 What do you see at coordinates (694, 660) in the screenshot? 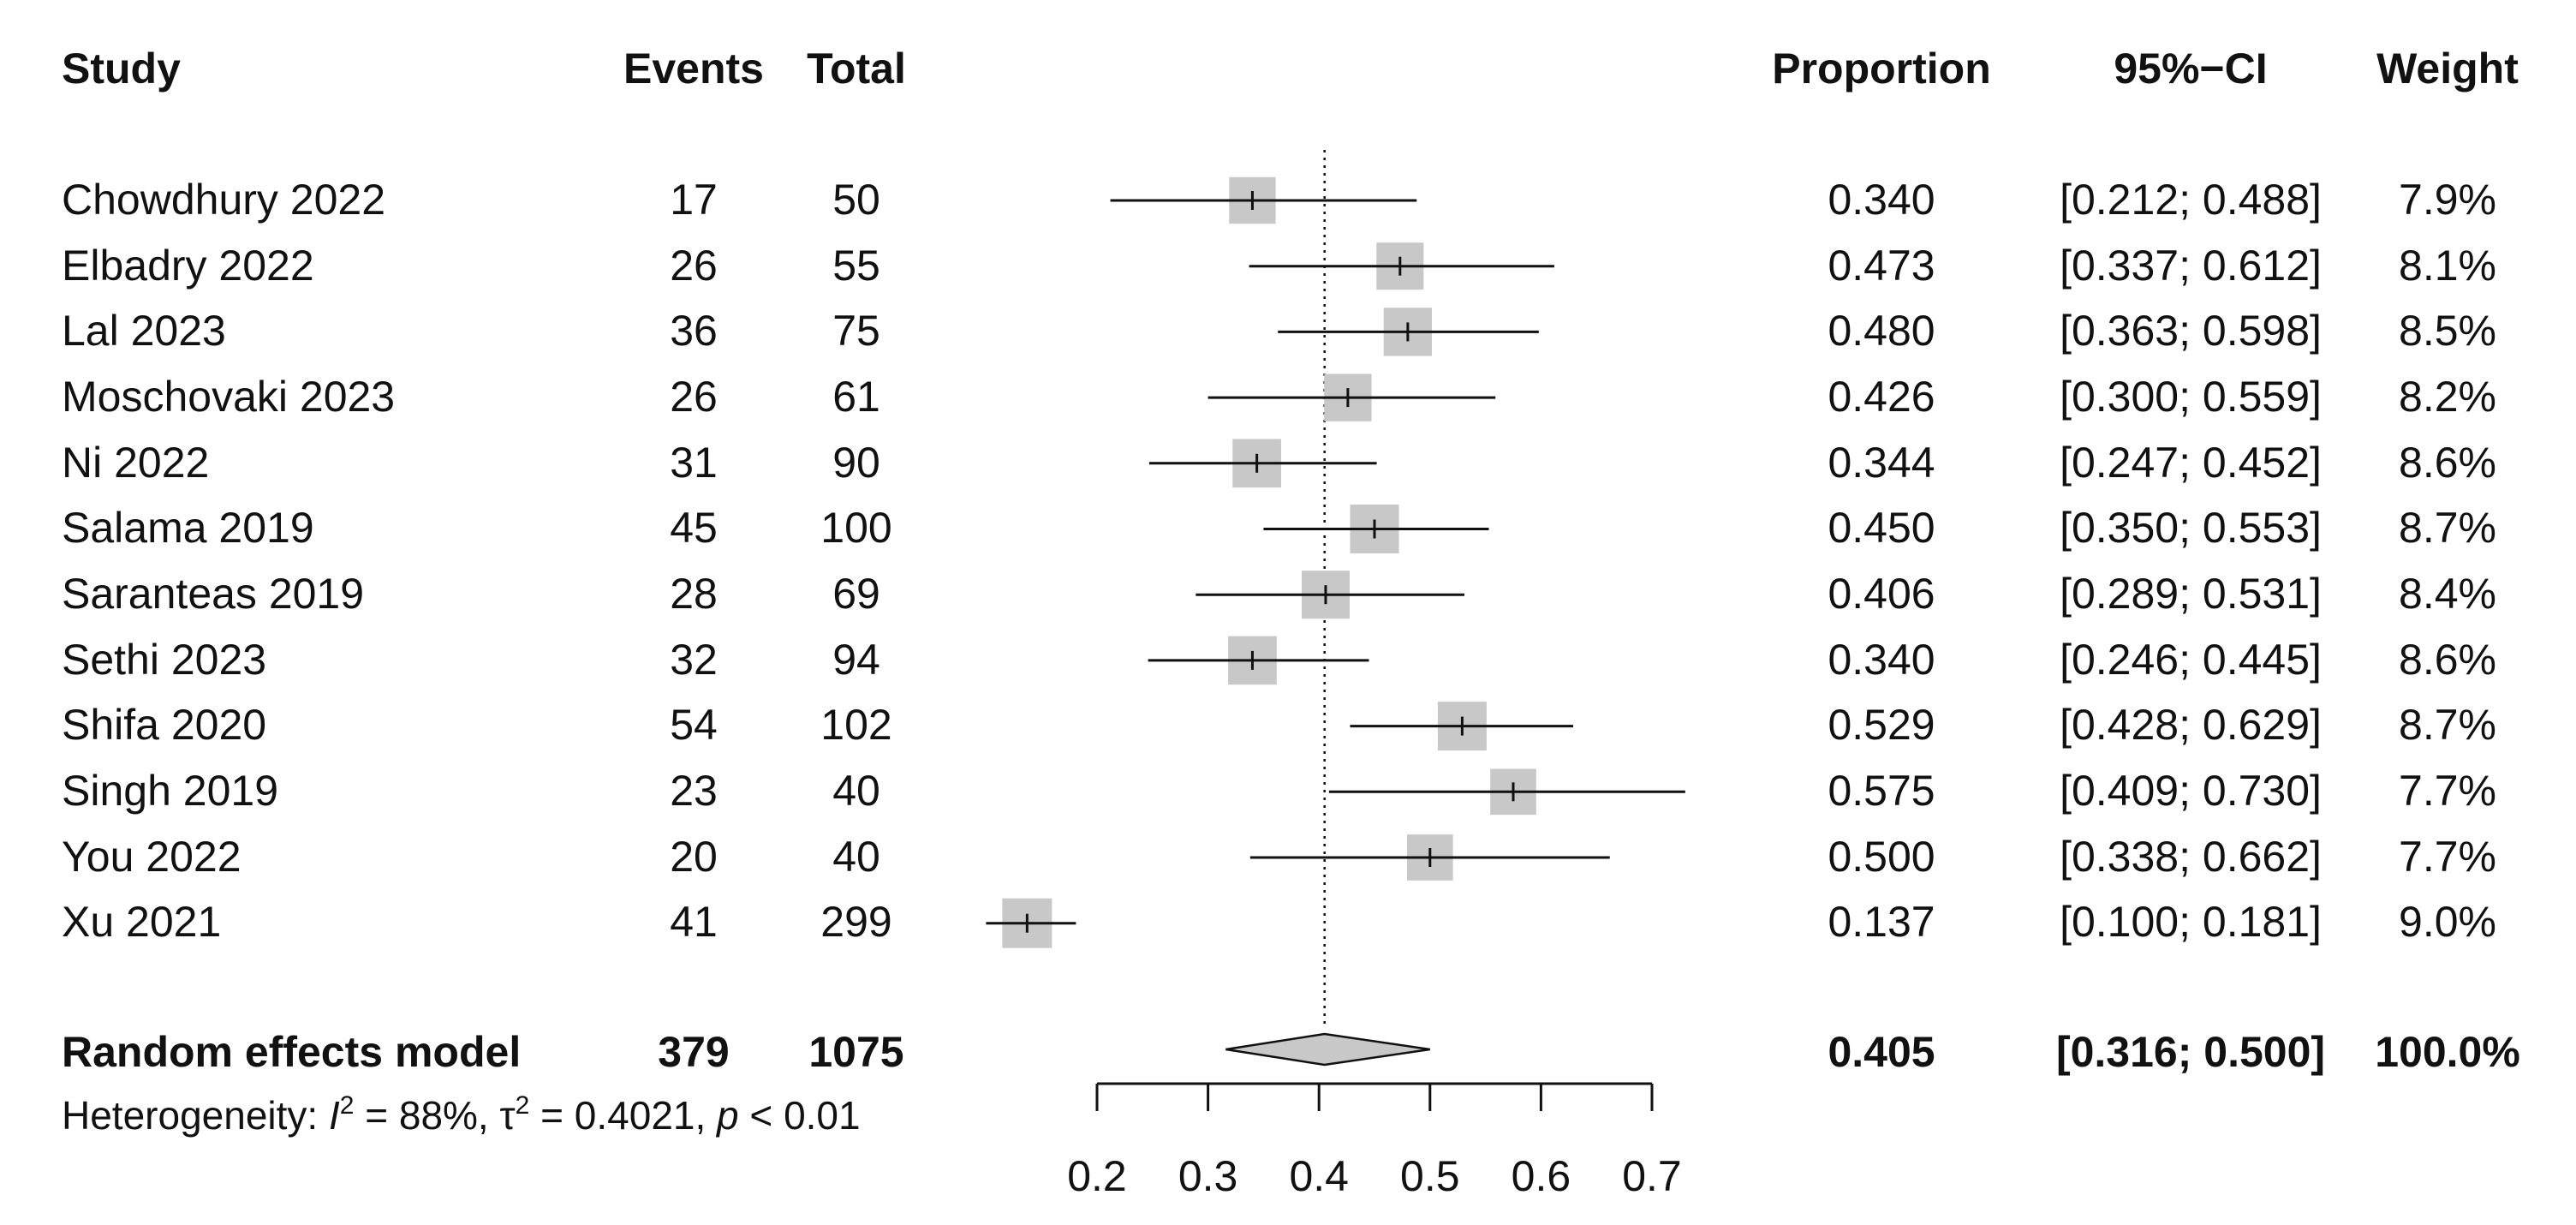
I see `events-value: 32` at bounding box center [694, 660].